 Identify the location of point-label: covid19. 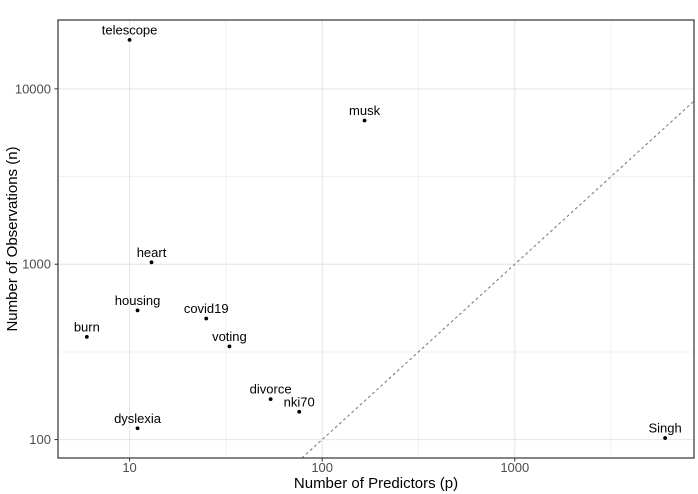
(206, 308).